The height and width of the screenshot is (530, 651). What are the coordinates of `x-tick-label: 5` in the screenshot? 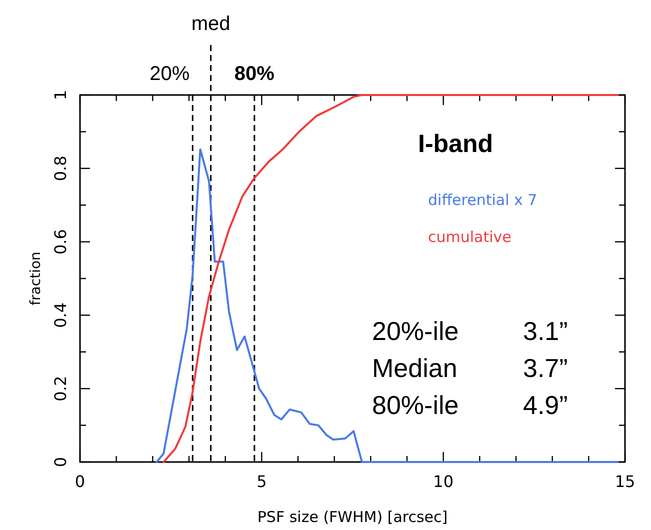 It's located at (261, 481).